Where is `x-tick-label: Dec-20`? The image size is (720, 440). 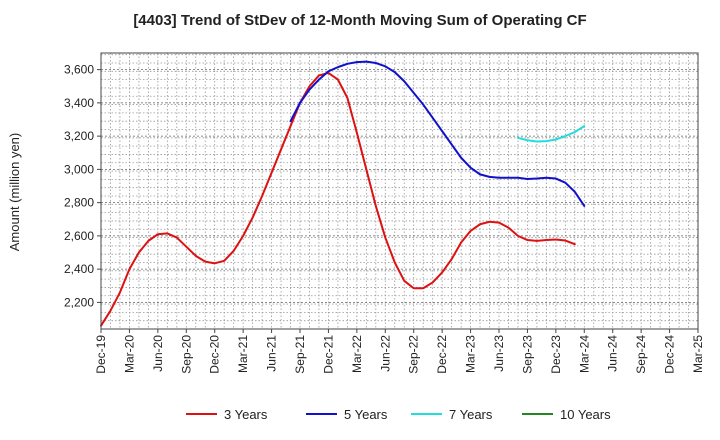 x-tick-label: Dec-20 is located at coordinates (215, 354).